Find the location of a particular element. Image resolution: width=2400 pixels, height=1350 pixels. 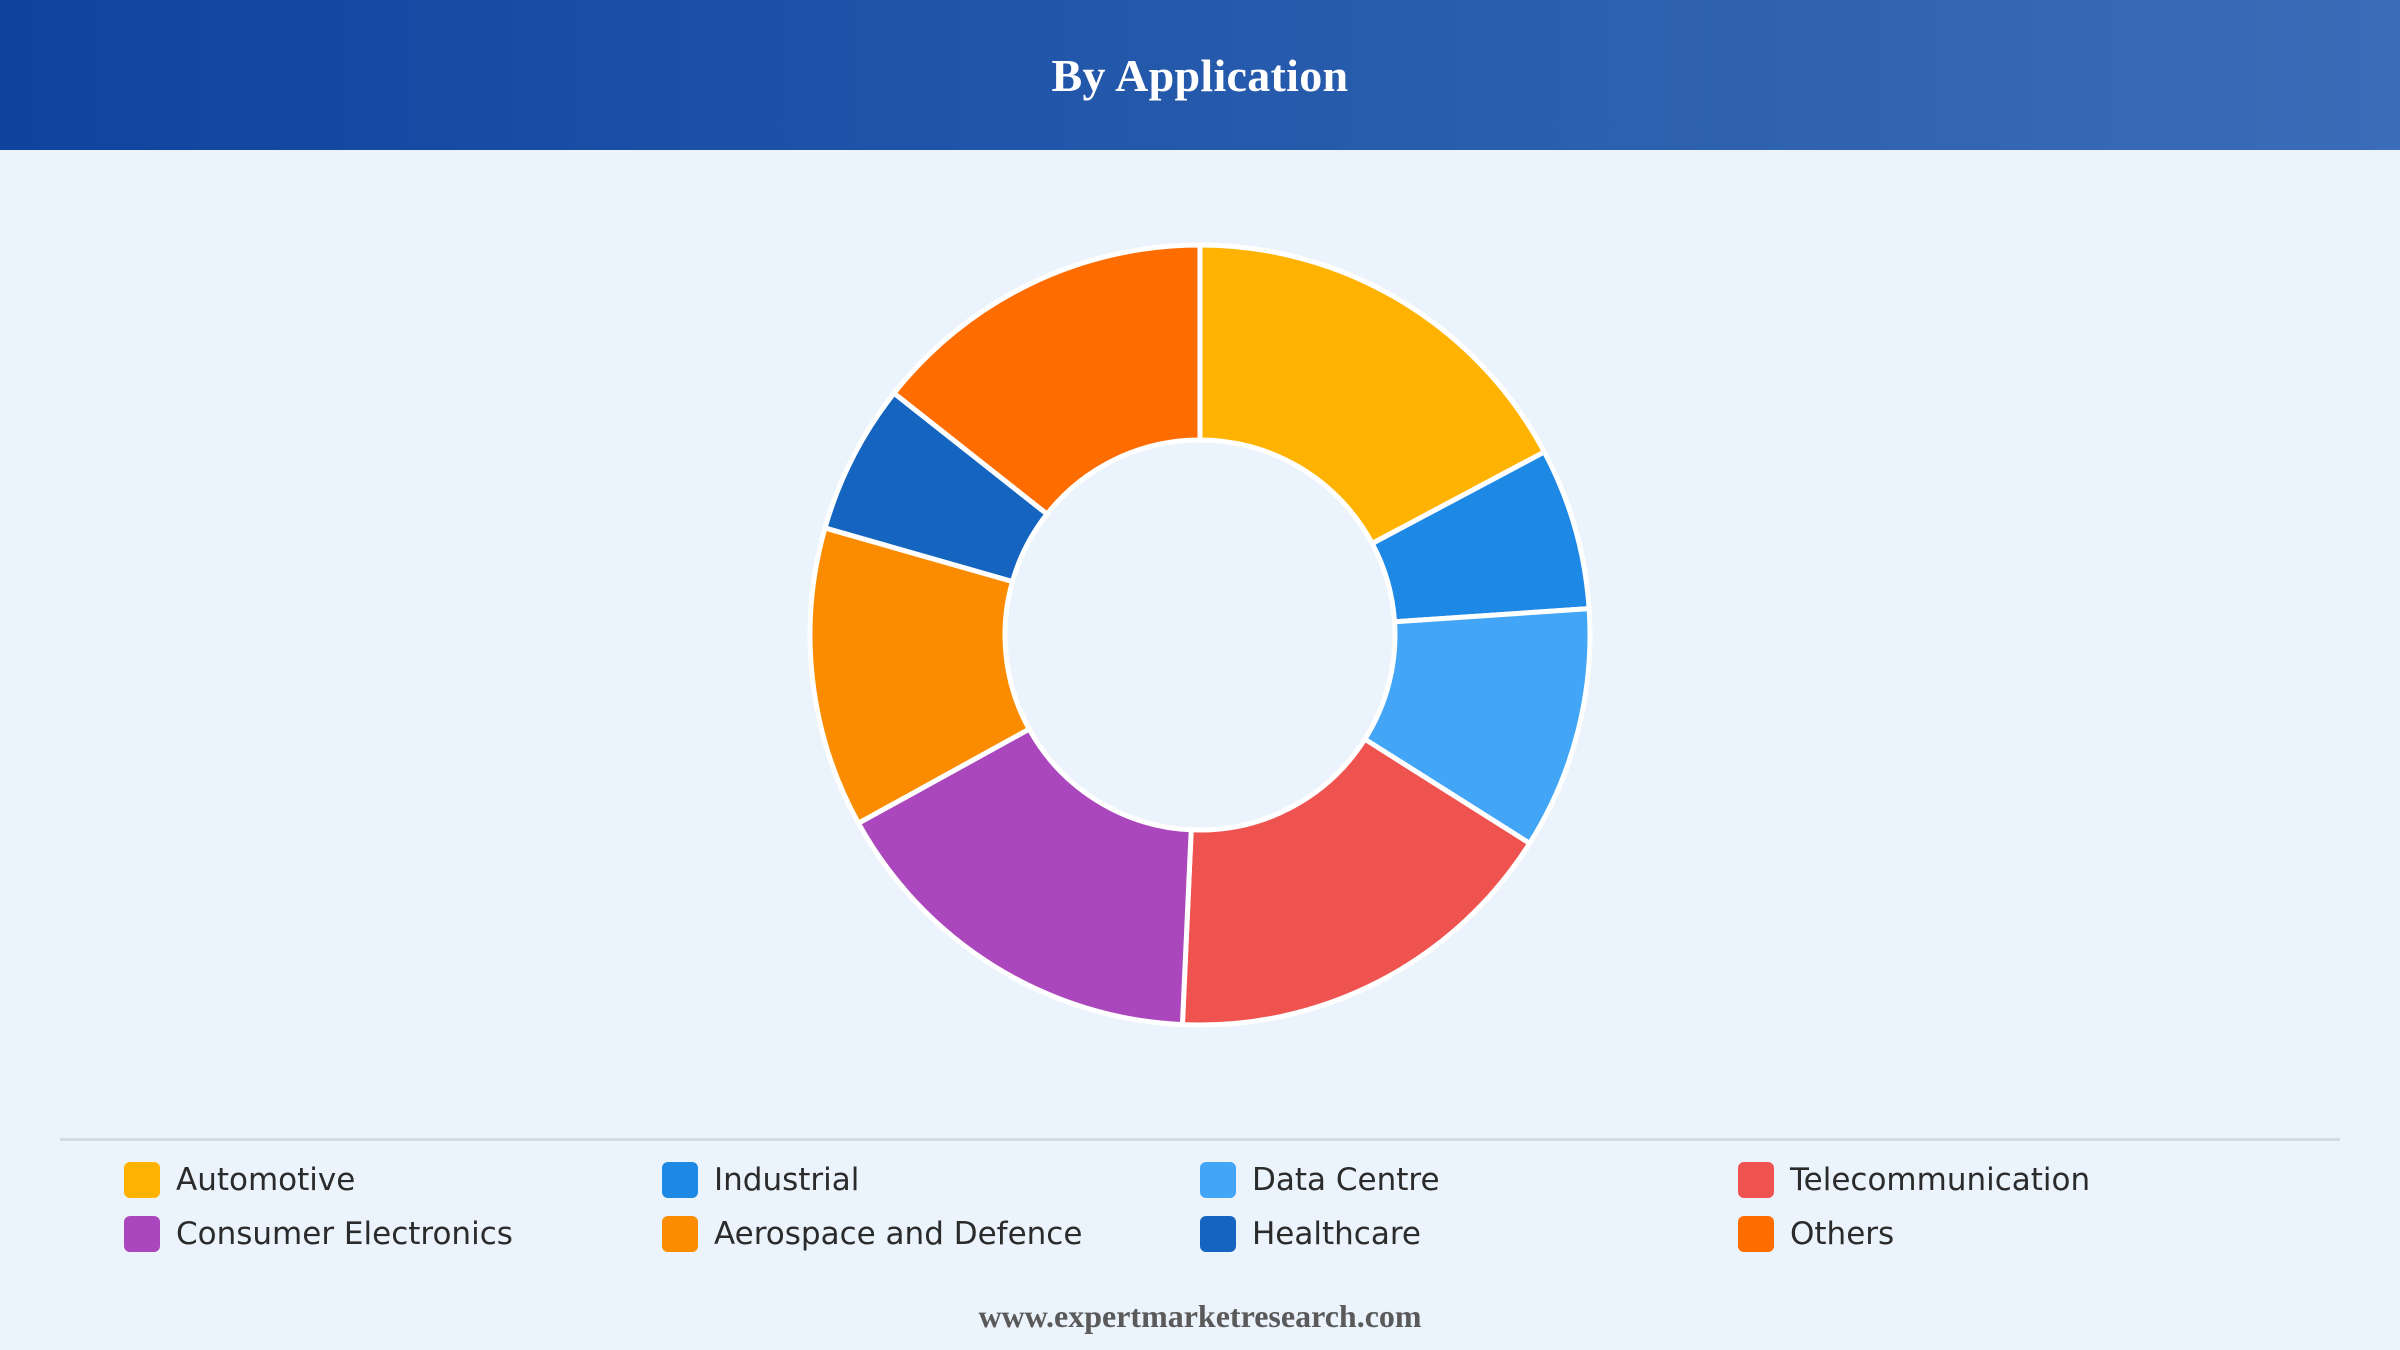

legend-label: Industrial is located at coordinates (787, 1180).